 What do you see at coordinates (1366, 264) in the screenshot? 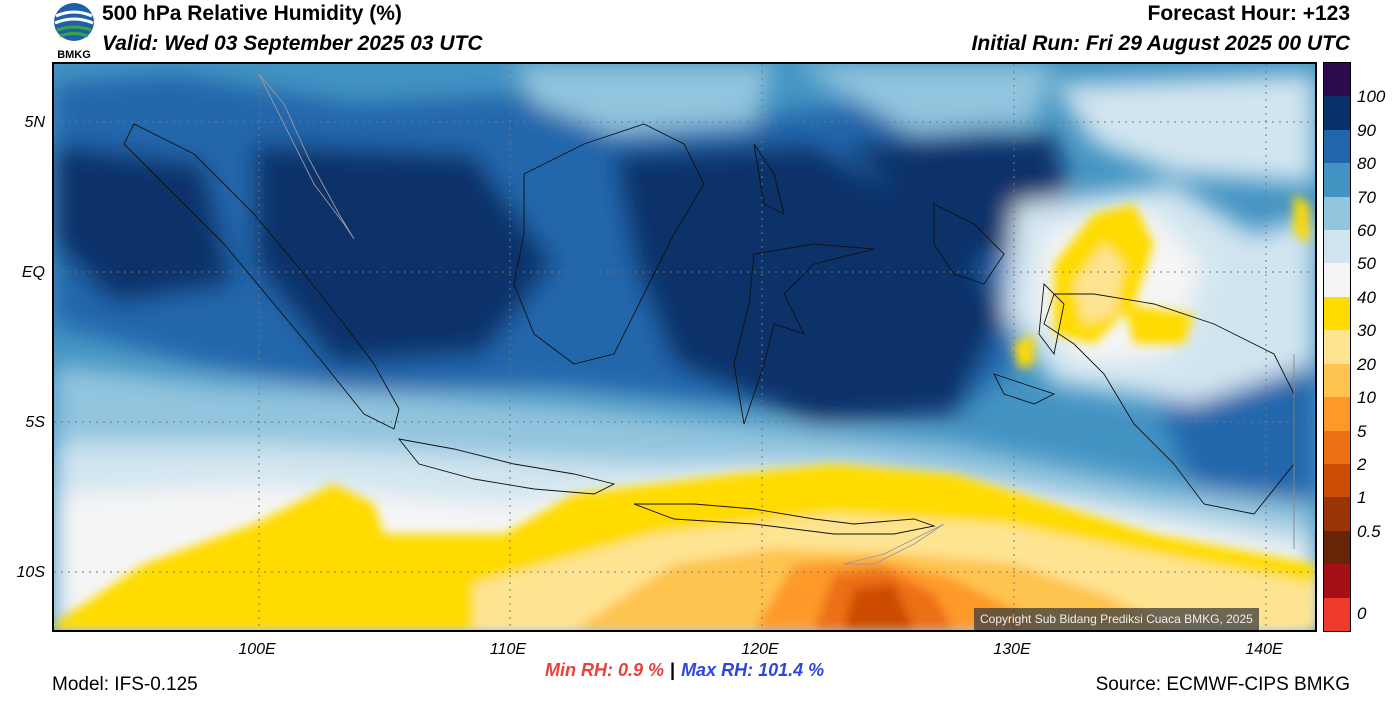
I see `colorbar-label: 50` at bounding box center [1366, 264].